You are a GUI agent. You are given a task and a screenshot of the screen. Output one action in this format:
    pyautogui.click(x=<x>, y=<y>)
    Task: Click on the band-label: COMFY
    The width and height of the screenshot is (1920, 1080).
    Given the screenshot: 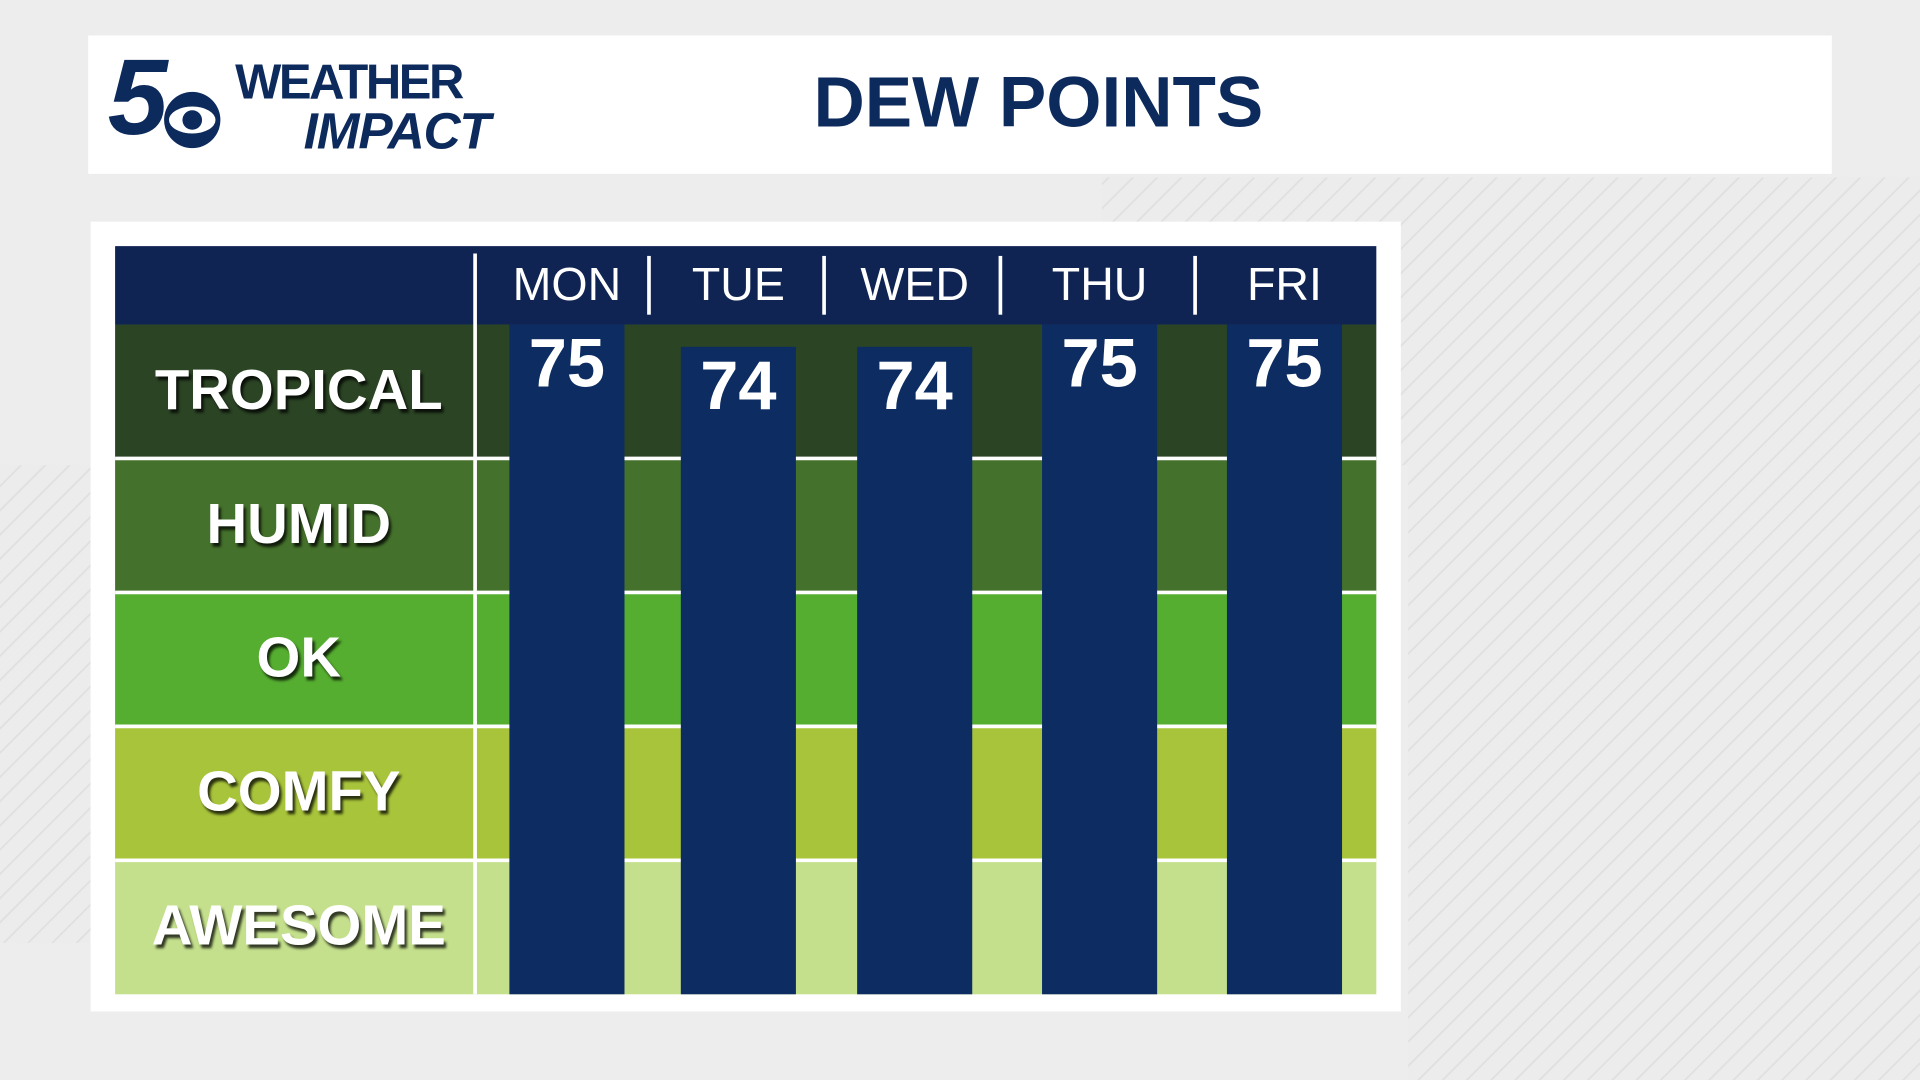 What is the action you would take?
    pyautogui.click(x=298, y=791)
    